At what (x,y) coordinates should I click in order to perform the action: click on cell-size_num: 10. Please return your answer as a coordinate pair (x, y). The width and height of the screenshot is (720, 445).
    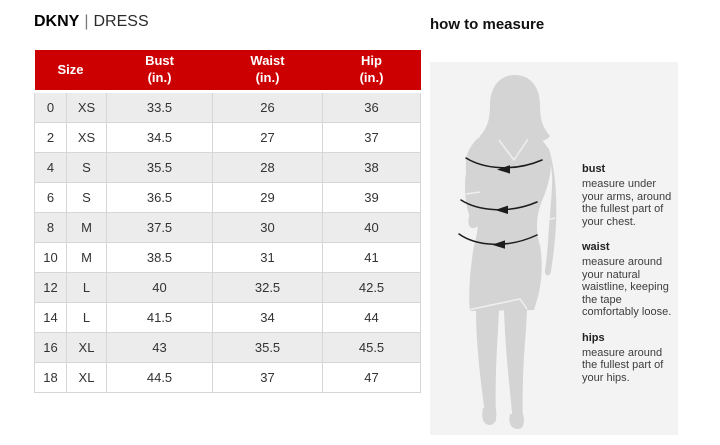
    Looking at the image, I should click on (50, 257).